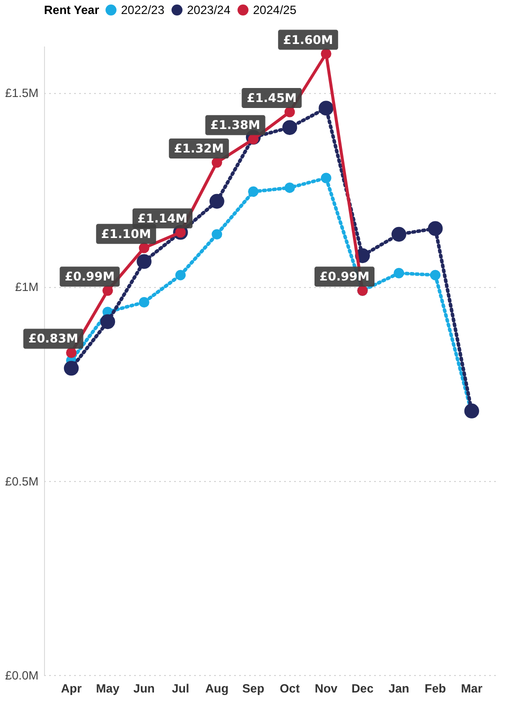 The height and width of the screenshot is (713, 525). What do you see at coordinates (472, 689) in the screenshot?
I see `x-tick-label: Mar` at bounding box center [472, 689].